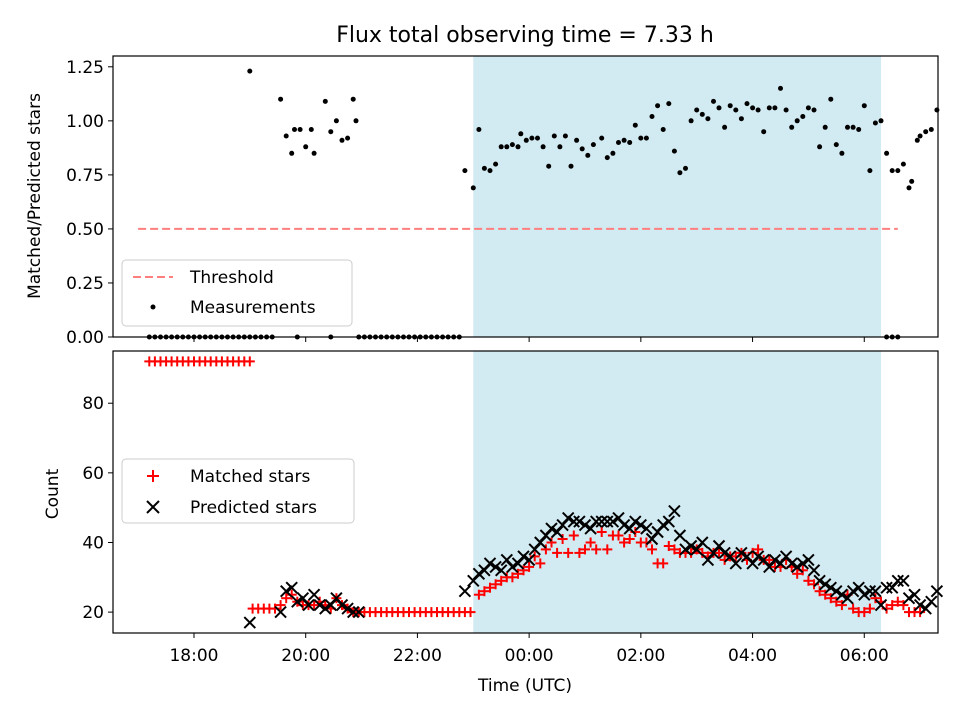 The height and width of the screenshot is (720, 960). Describe the element at coordinates (93, 613) in the screenshot. I see `bottom-y-tick-label: 20` at that location.